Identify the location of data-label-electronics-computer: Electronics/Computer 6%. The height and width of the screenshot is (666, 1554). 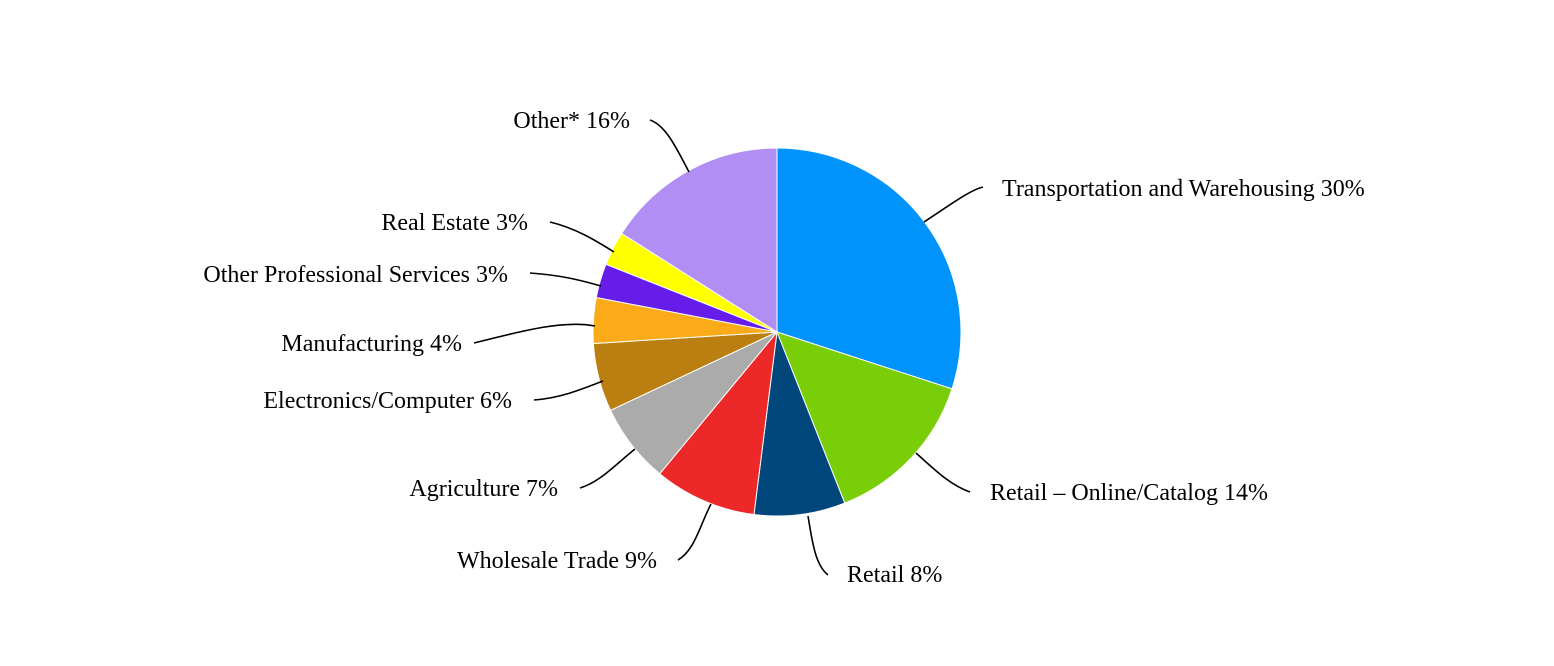
(387, 401).